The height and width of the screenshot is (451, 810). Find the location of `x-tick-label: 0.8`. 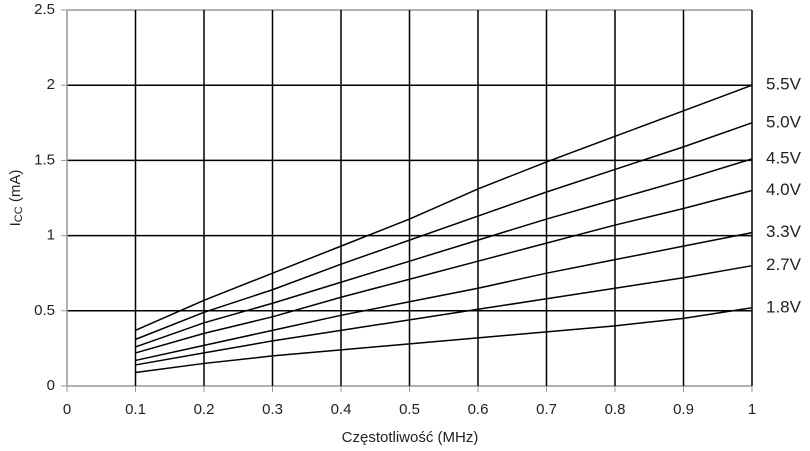

x-tick-label: 0.8 is located at coordinates (615, 409).